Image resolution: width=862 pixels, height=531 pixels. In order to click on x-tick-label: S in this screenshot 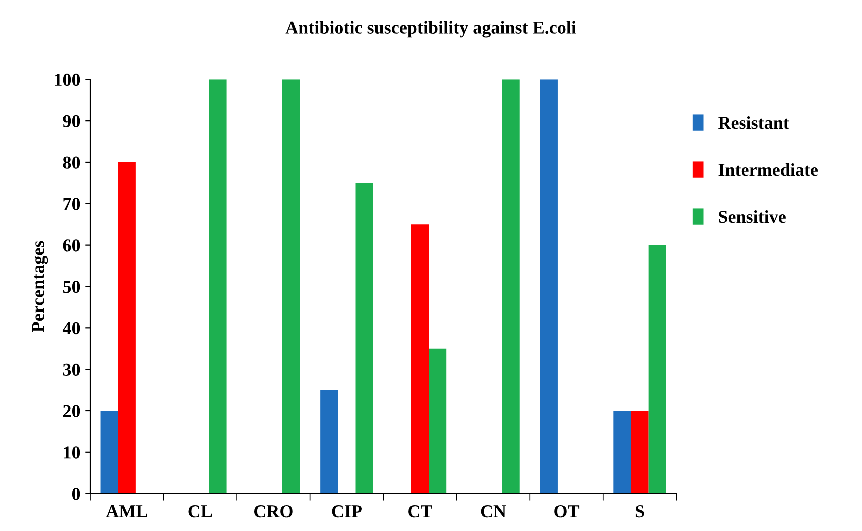, I will do `click(640, 512)`.